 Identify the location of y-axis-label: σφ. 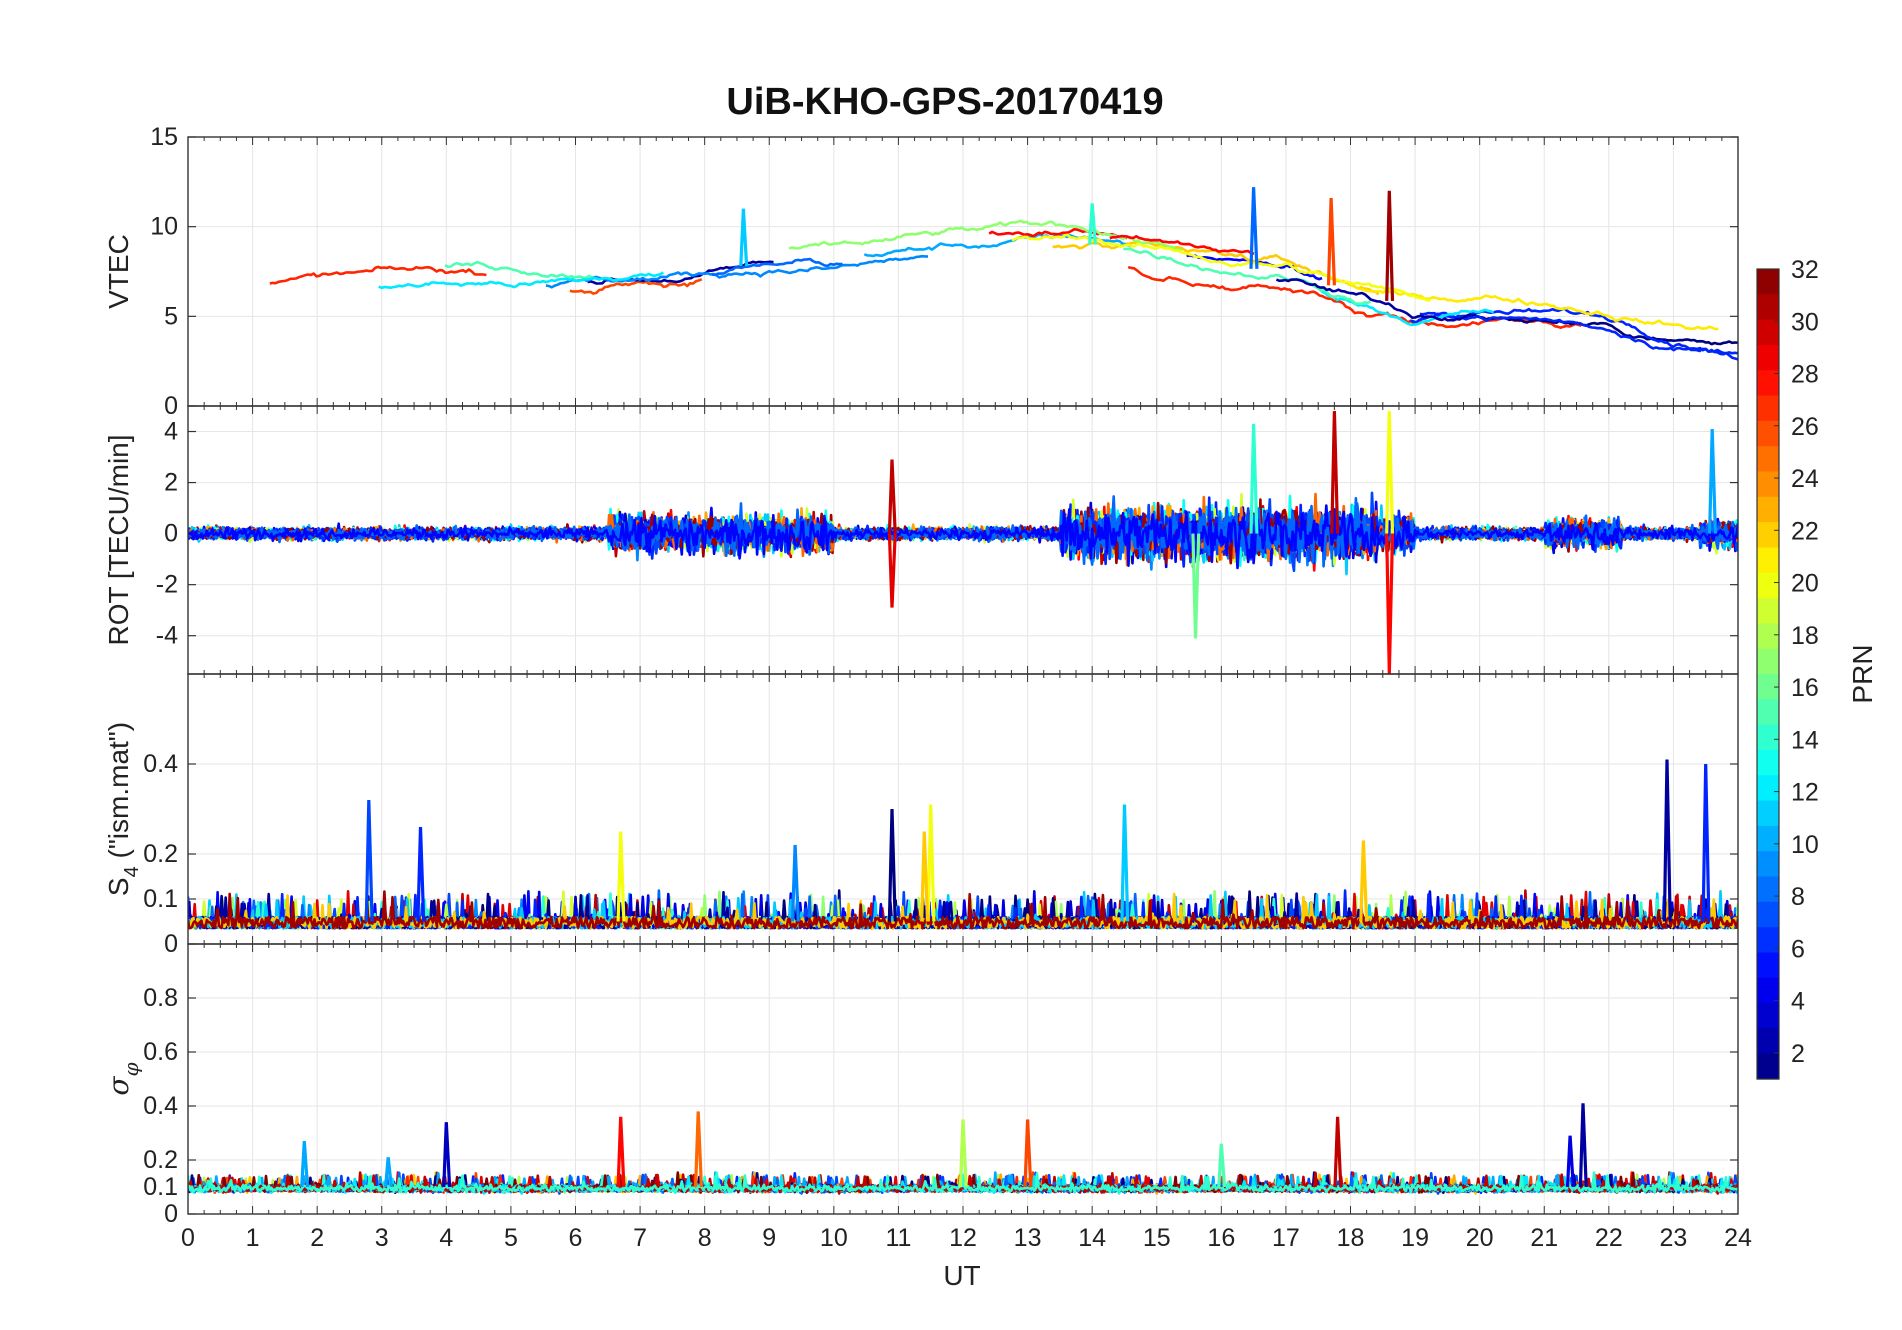
(122, 1078).